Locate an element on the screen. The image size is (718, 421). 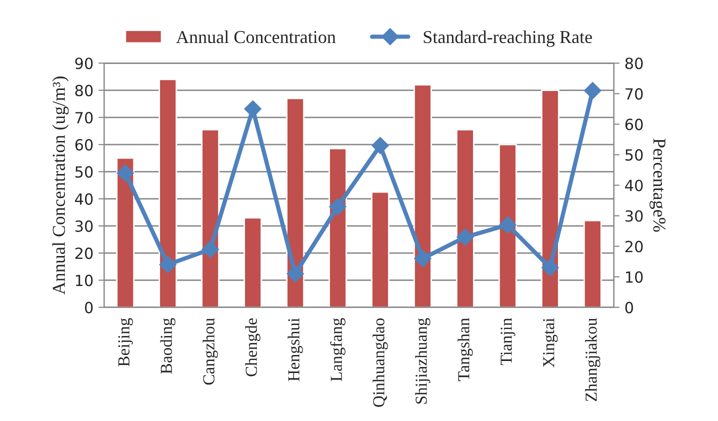
x-tick-label: Qinhuangdao is located at coordinates (380, 362).